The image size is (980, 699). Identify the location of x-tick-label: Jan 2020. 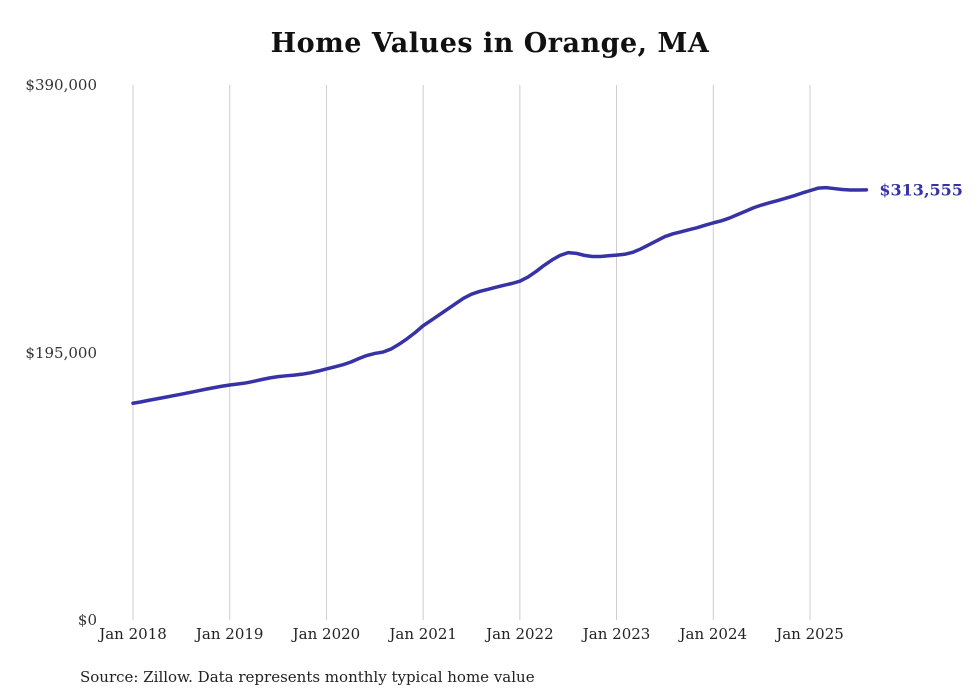
(326, 634).